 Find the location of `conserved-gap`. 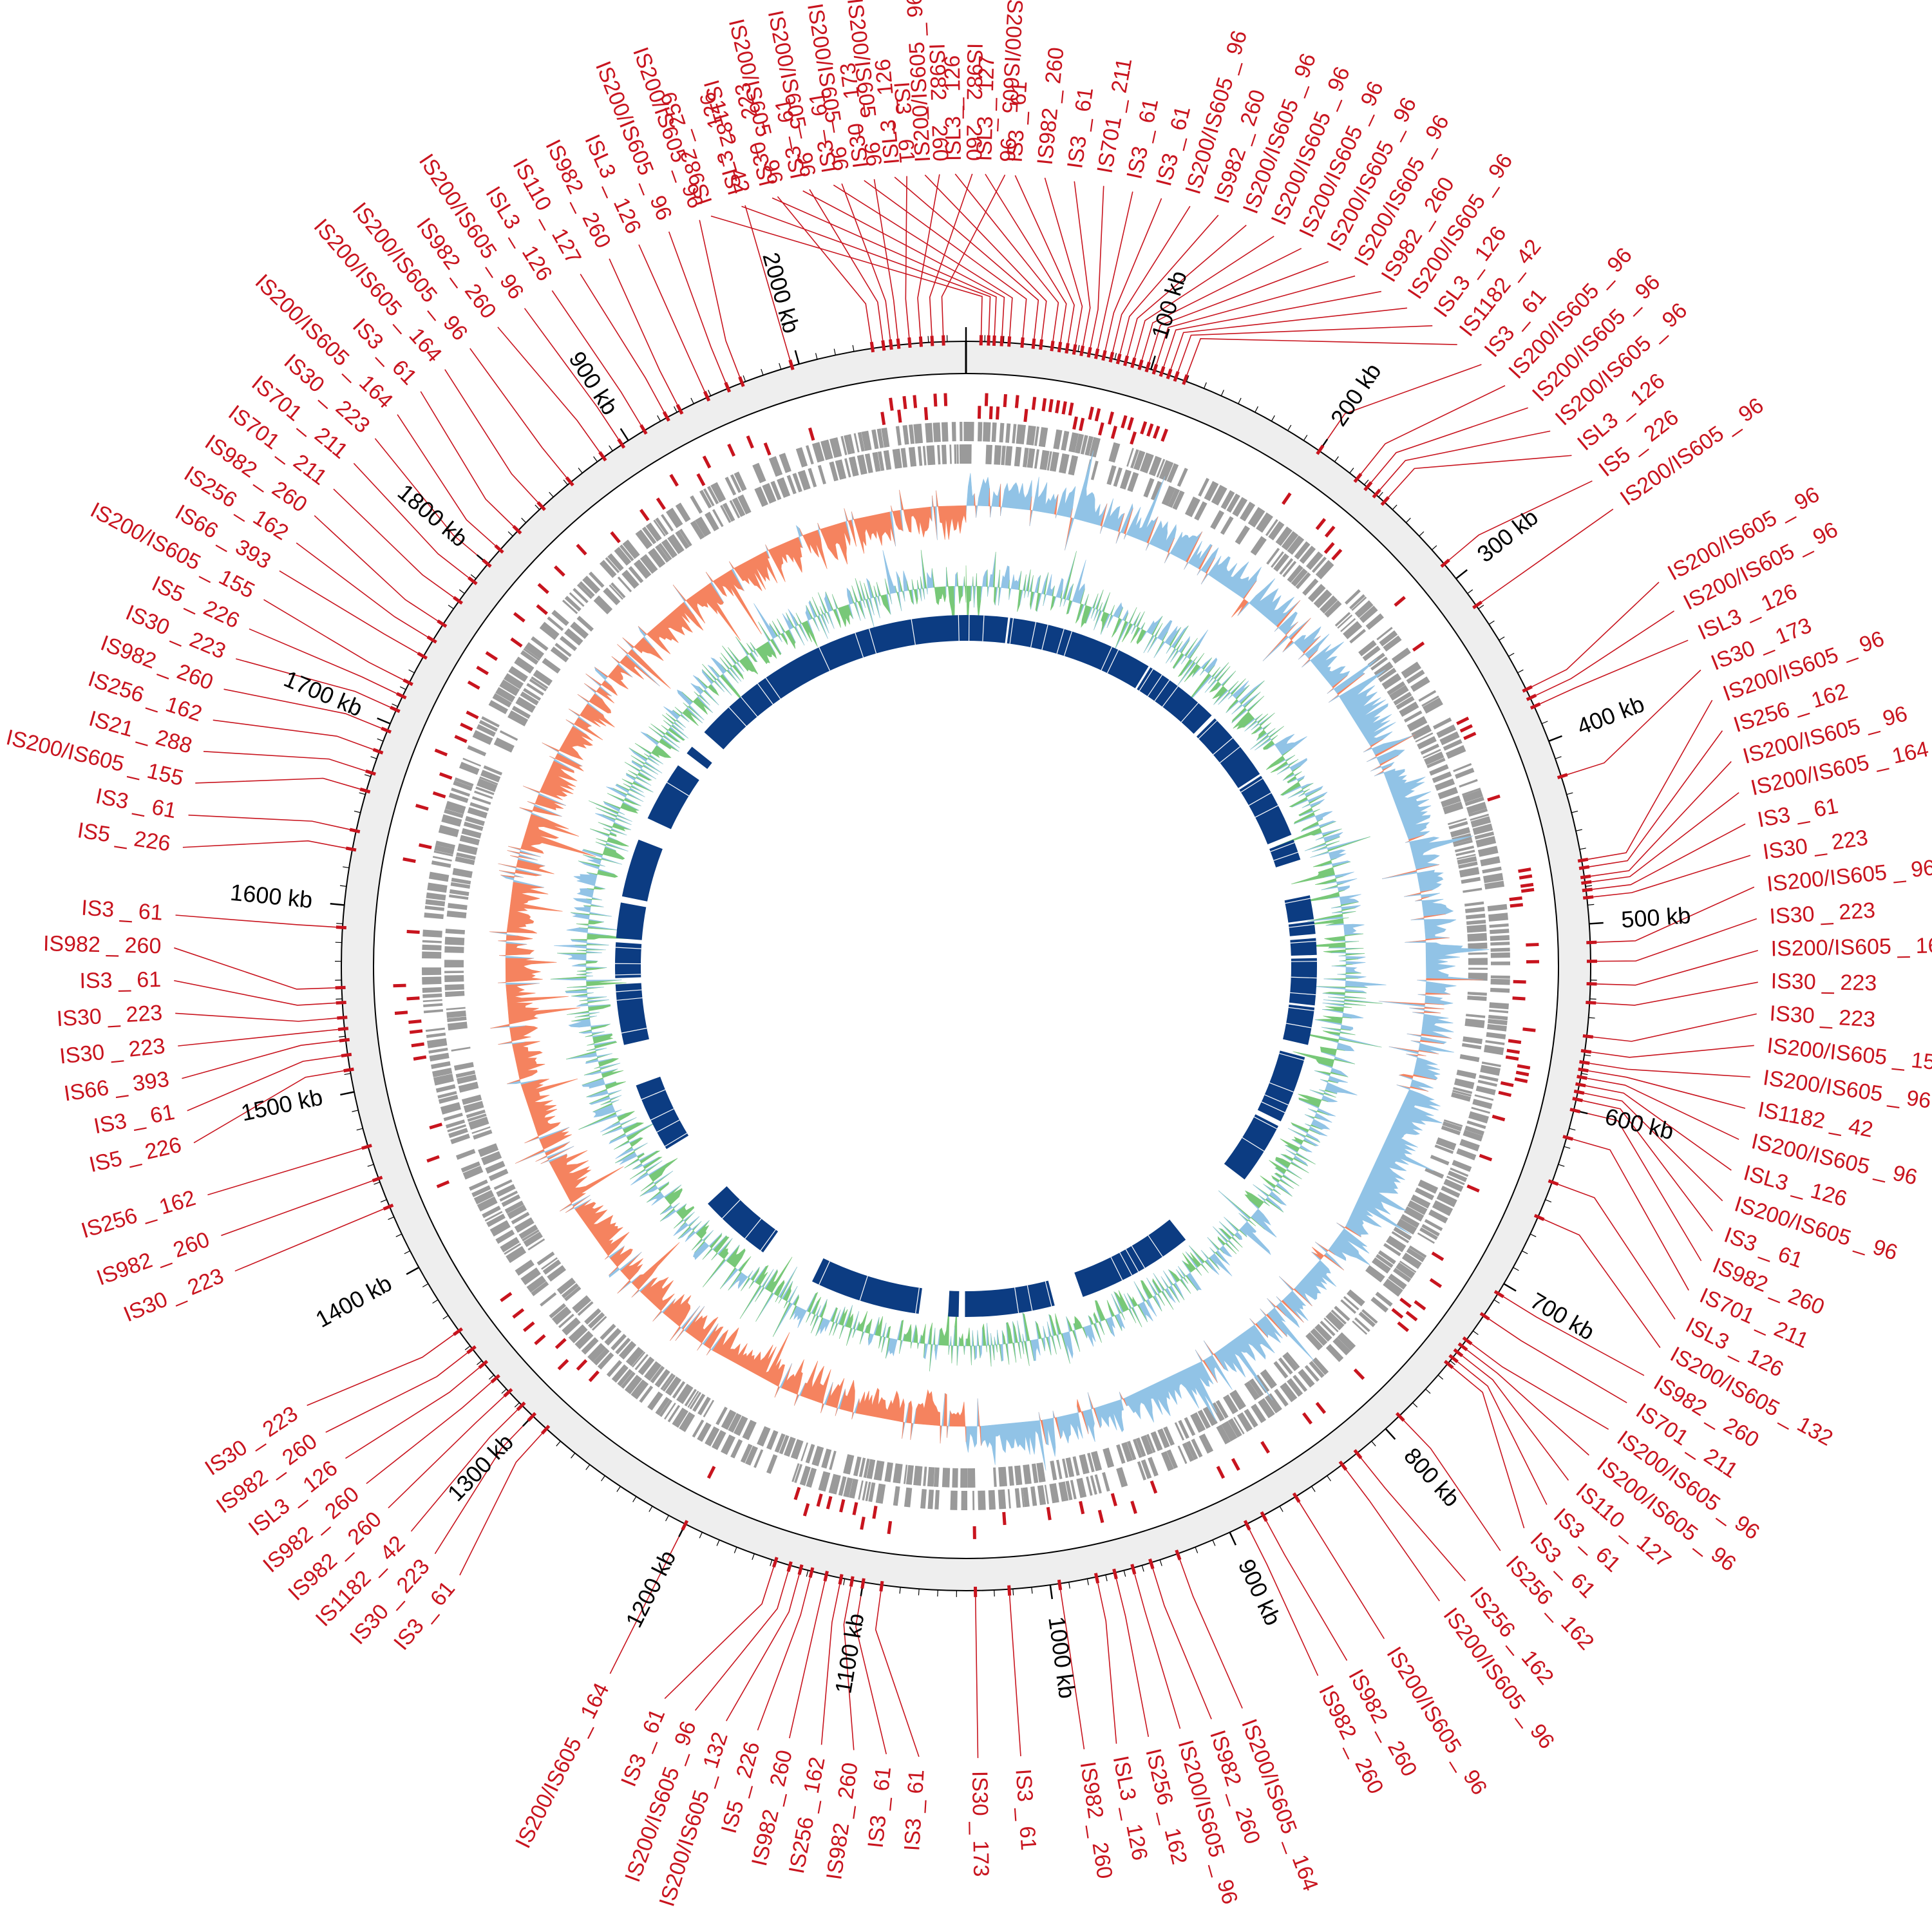

conserved-gap is located at coordinates (1260, 799).